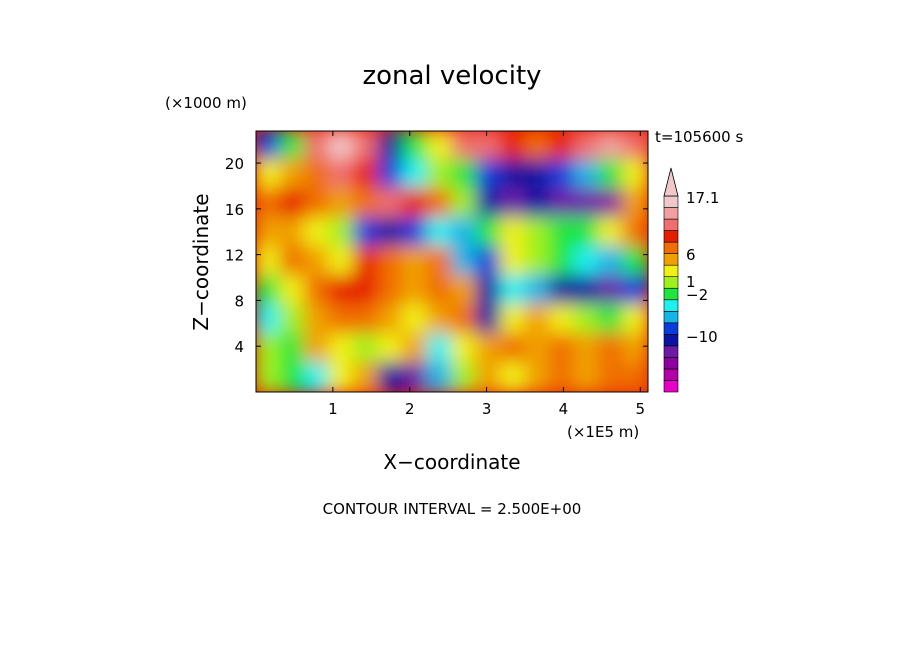 The height and width of the screenshot is (654, 904). What do you see at coordinates (641, 409) in the screenshot?
I see `x-tick-label: 5` at bounding box center [641, 409].